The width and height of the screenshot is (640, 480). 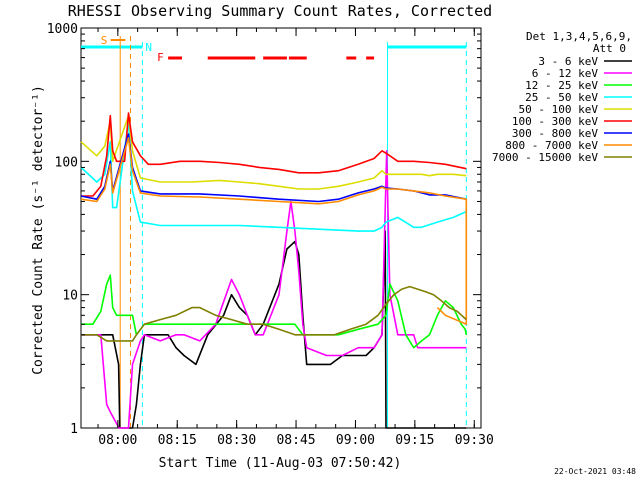 I want to click on legend-label-0: 3 - 6 keV, so click(x=568, y=61).